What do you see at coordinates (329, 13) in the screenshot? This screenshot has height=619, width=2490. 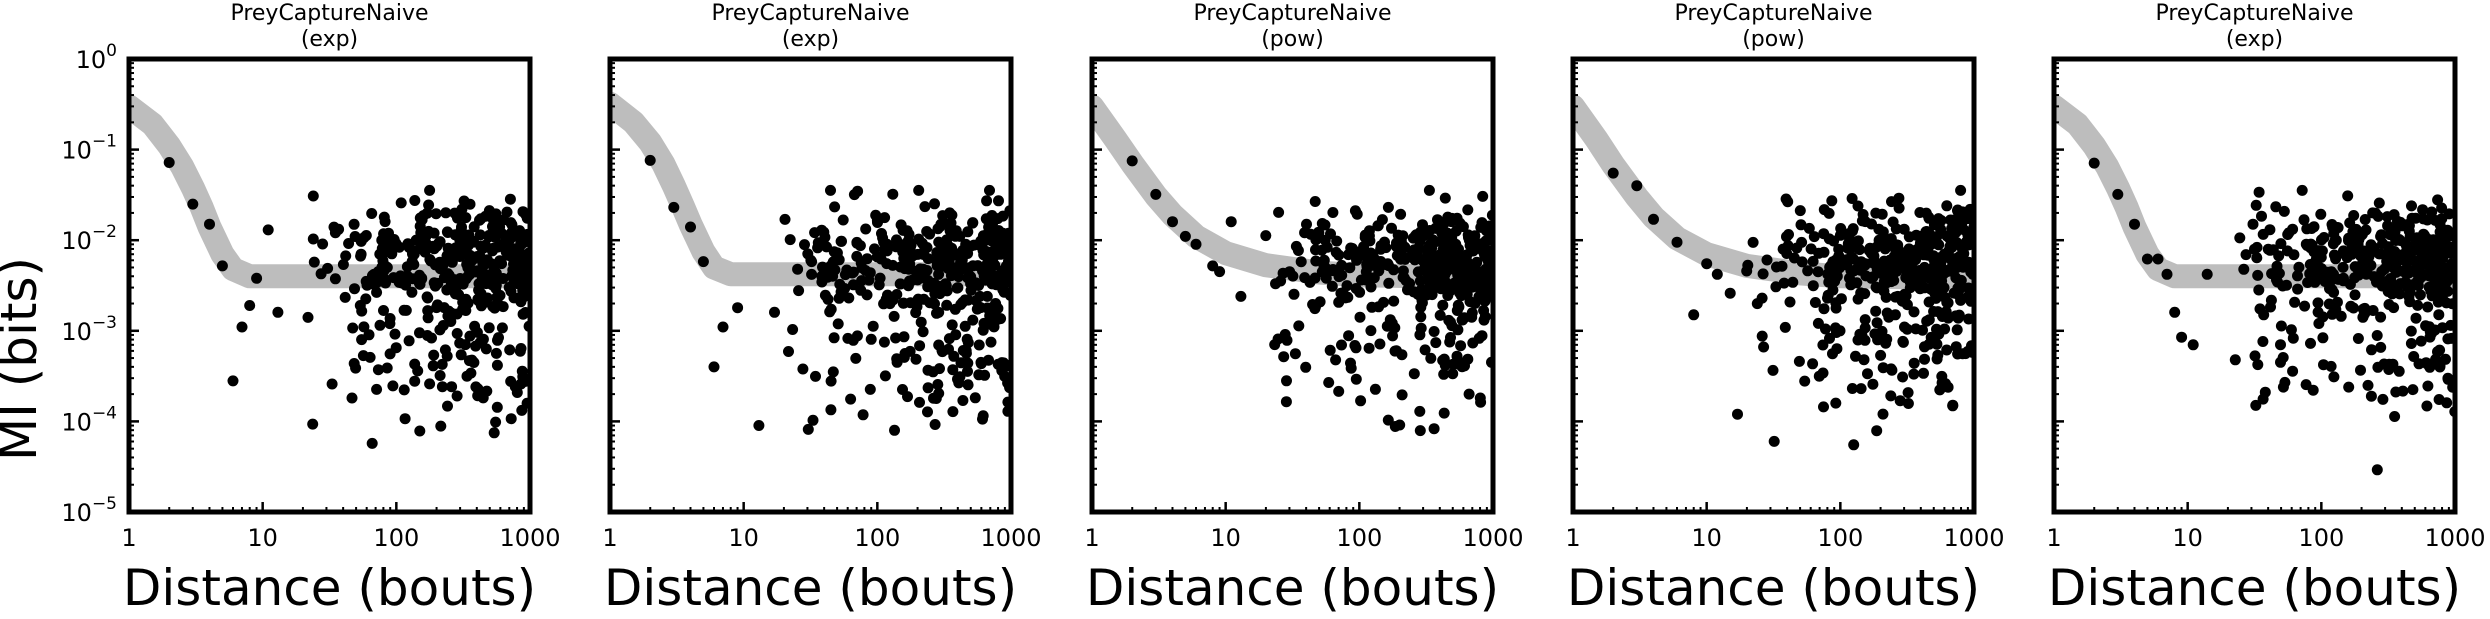 I see `panel-title: PreyCaptureNaive` at bounding box center [329, 13].